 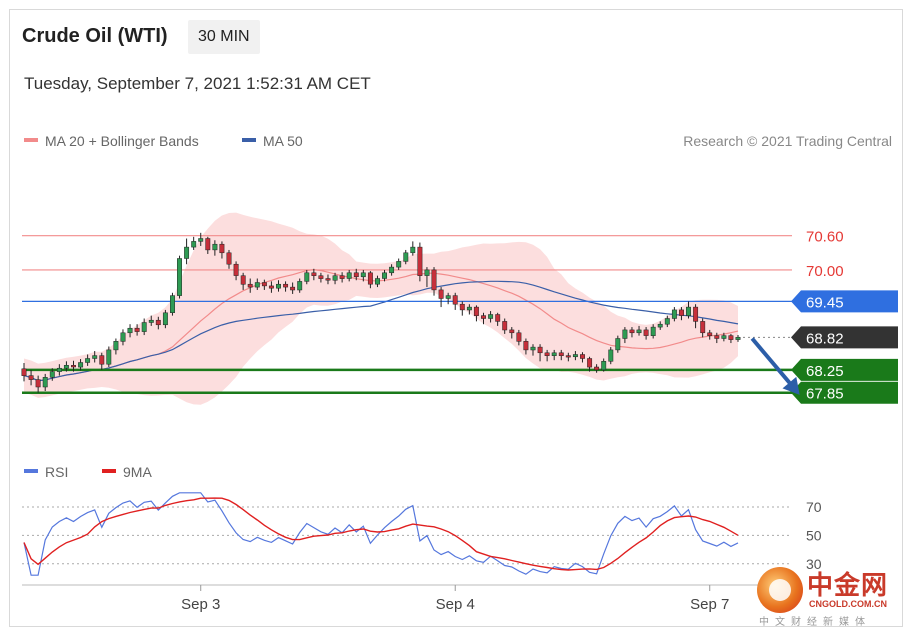 What do you see at coordinates (137, 472) in the screenshot?
I see `legend-rsi-ma-label: 9MA` at bounding box center [137, 472].